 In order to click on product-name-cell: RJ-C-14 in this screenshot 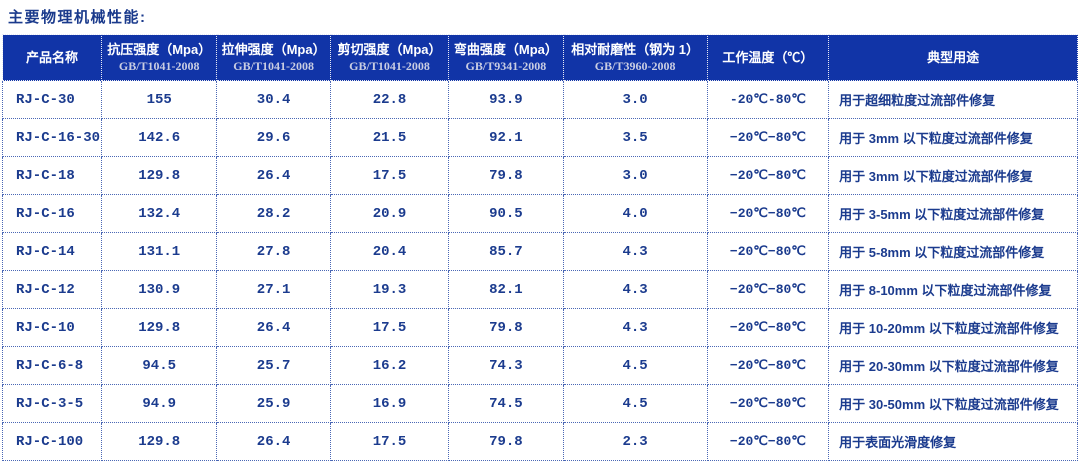, I will do `click(52, 251)`.